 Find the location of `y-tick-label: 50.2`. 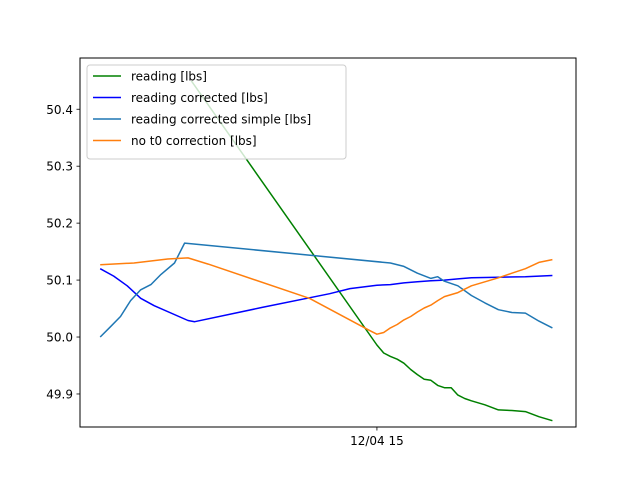

y-tick-label: 50.2 is located at coordinates (59, 224).